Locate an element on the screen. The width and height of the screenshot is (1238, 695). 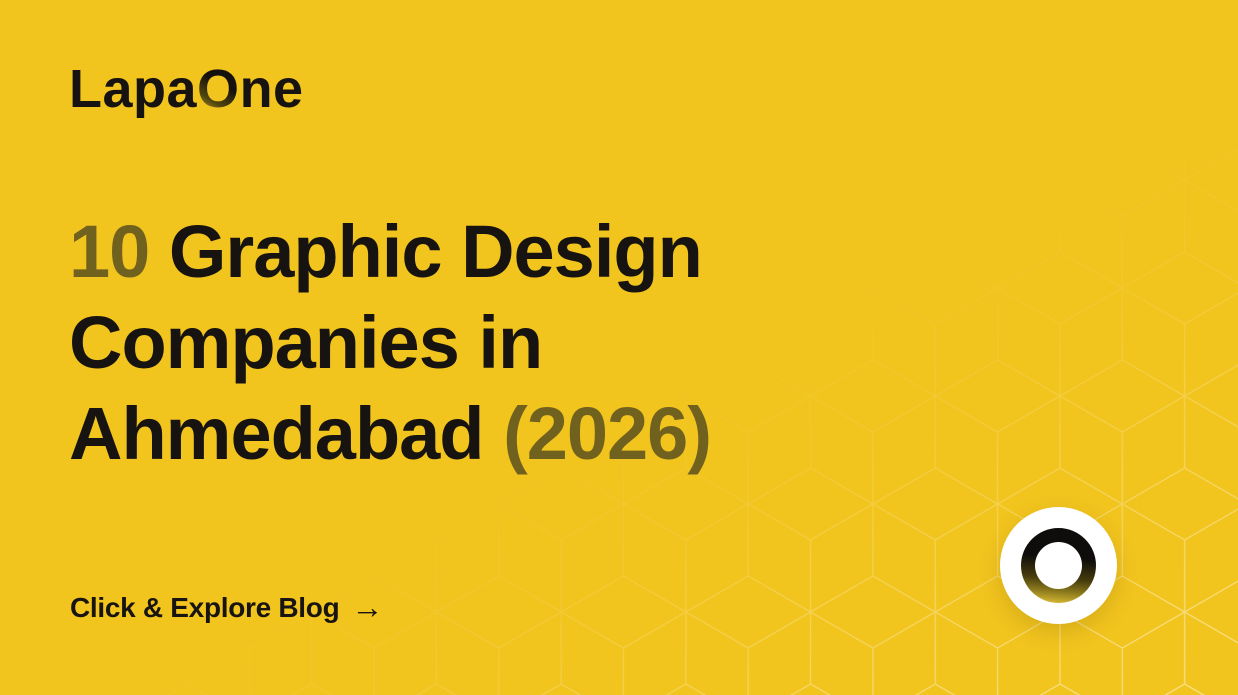
title-line3: Ahmedabad is located at coordinates (286, 433).